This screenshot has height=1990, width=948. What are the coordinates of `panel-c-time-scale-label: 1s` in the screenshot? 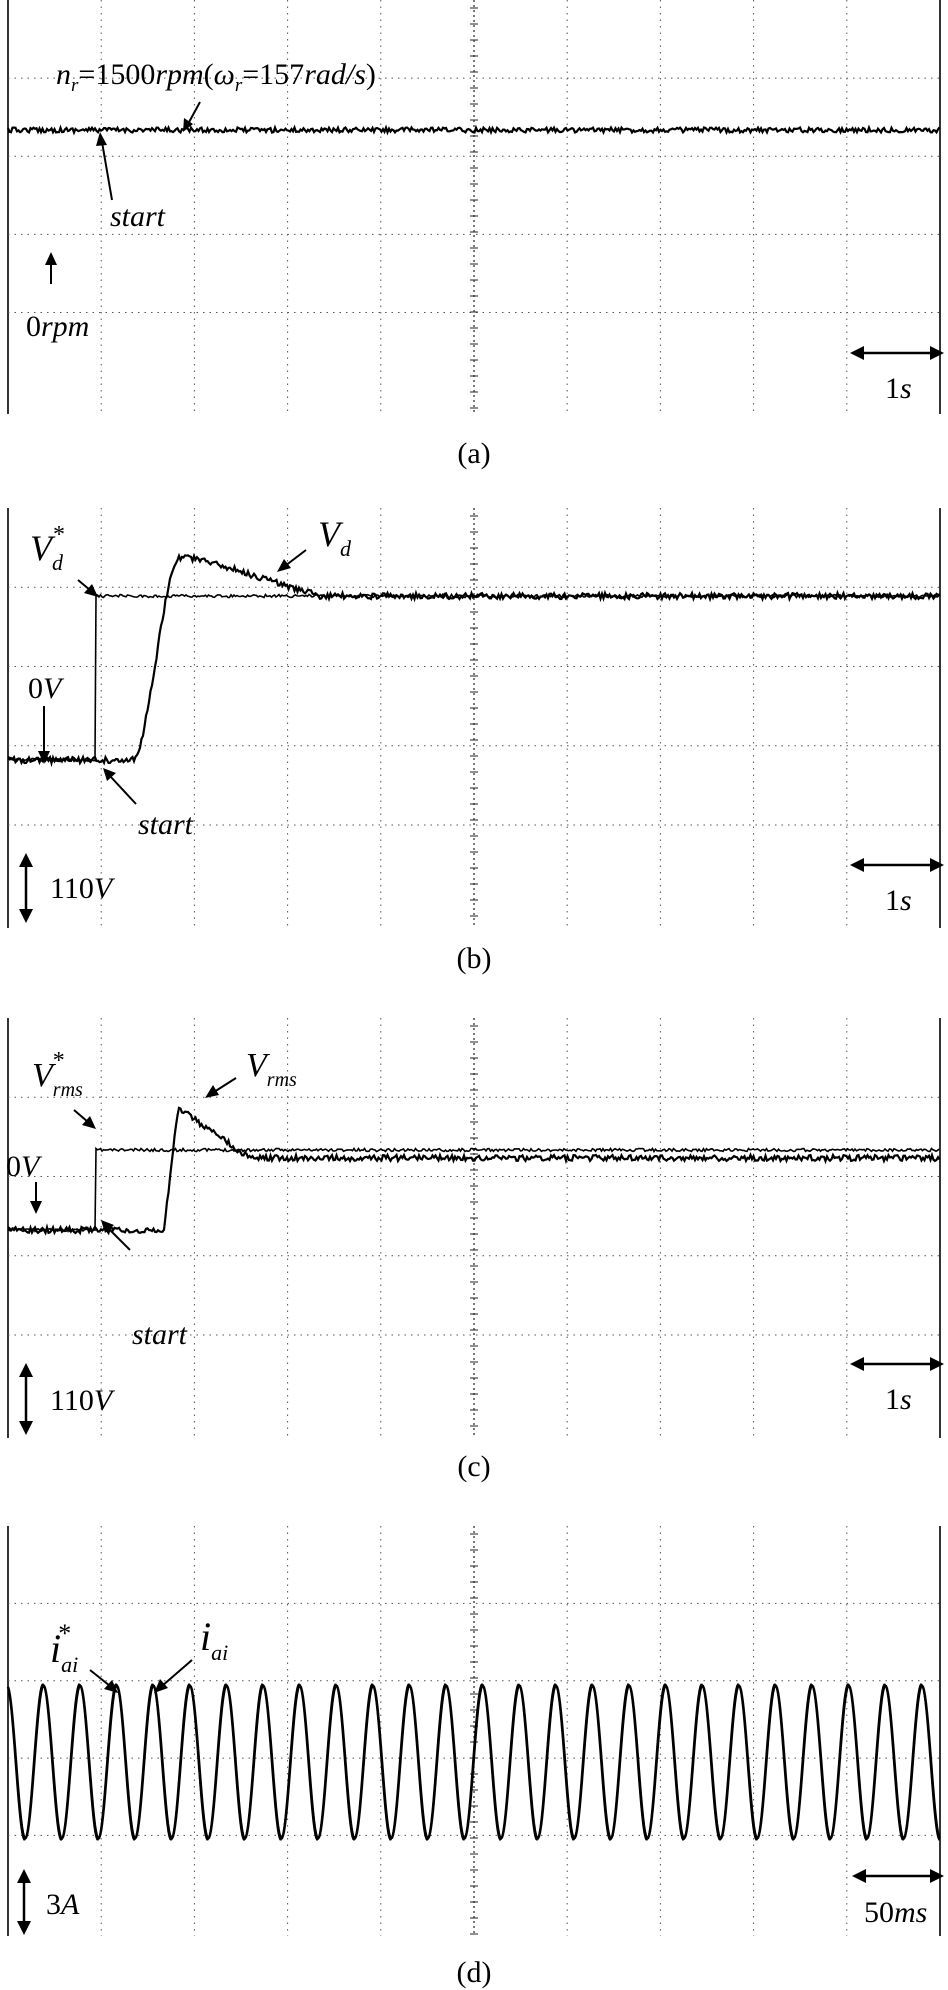 It's located at (898, 1399).